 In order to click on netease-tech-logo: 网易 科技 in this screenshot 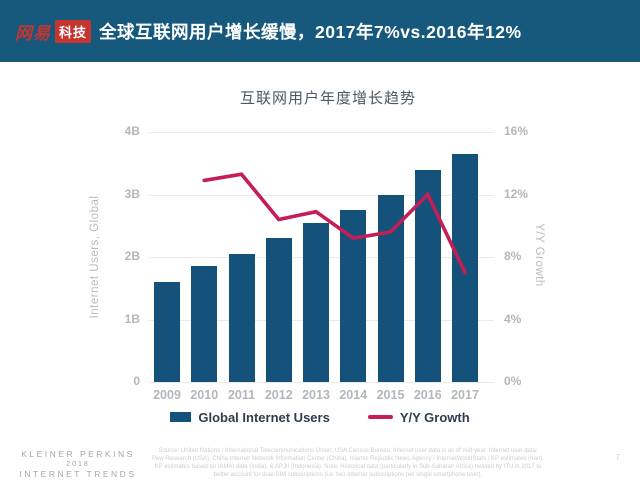, I will do `click(53, 31)`.